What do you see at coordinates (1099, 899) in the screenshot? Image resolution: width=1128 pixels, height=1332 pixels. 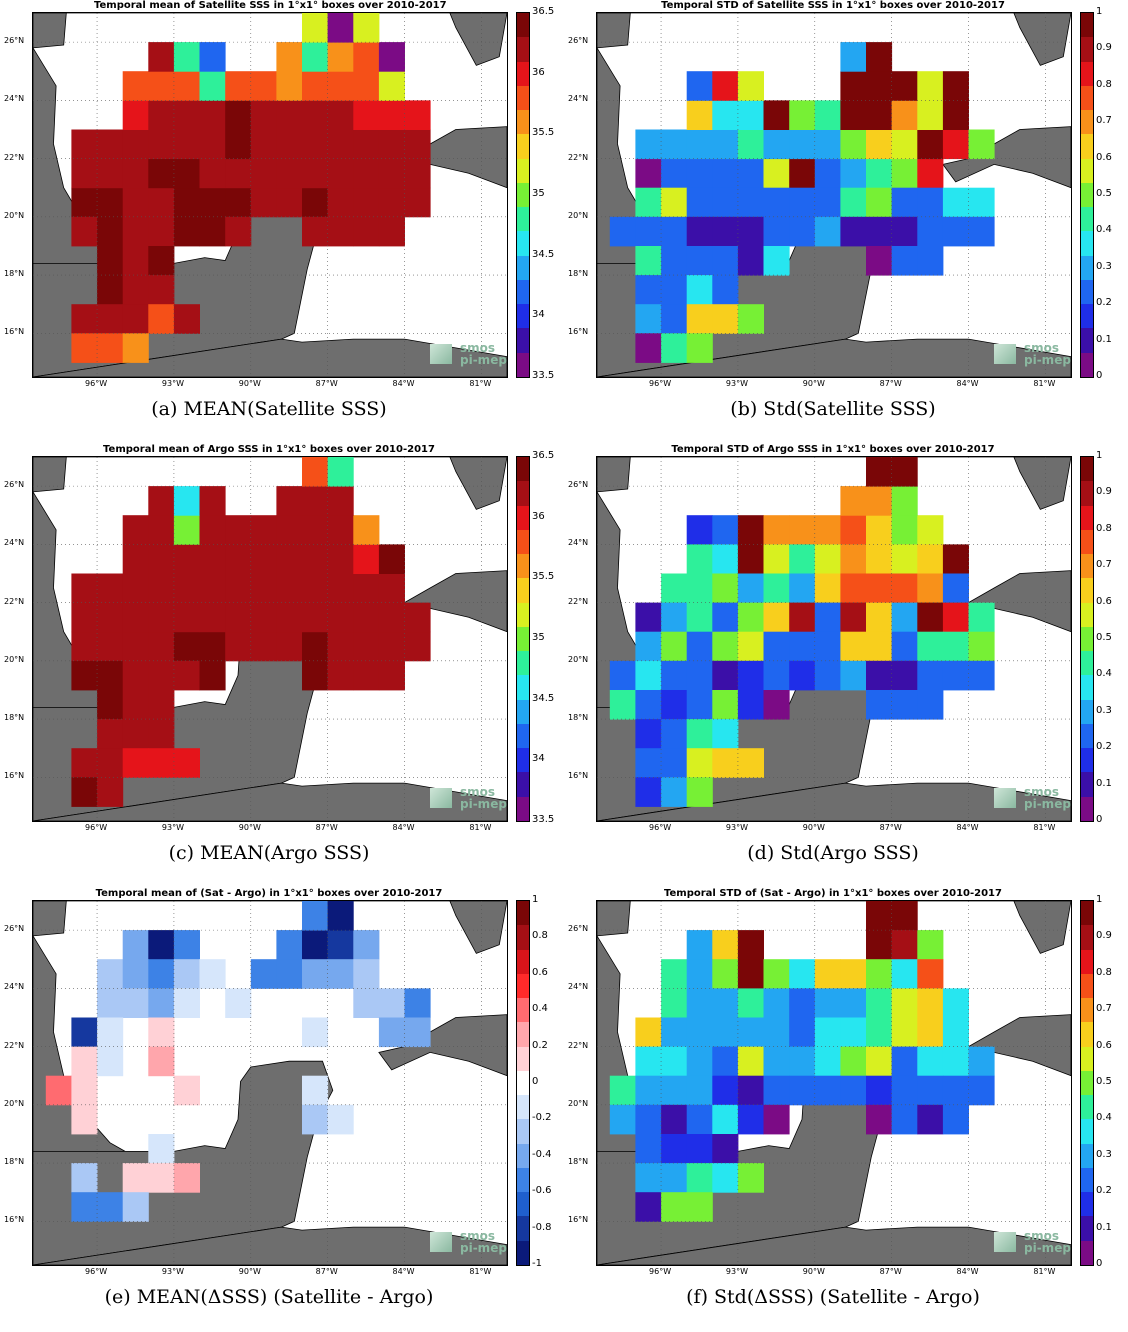 I see `colorbar-tick-label: 1` at bounding box center [1099, 899].